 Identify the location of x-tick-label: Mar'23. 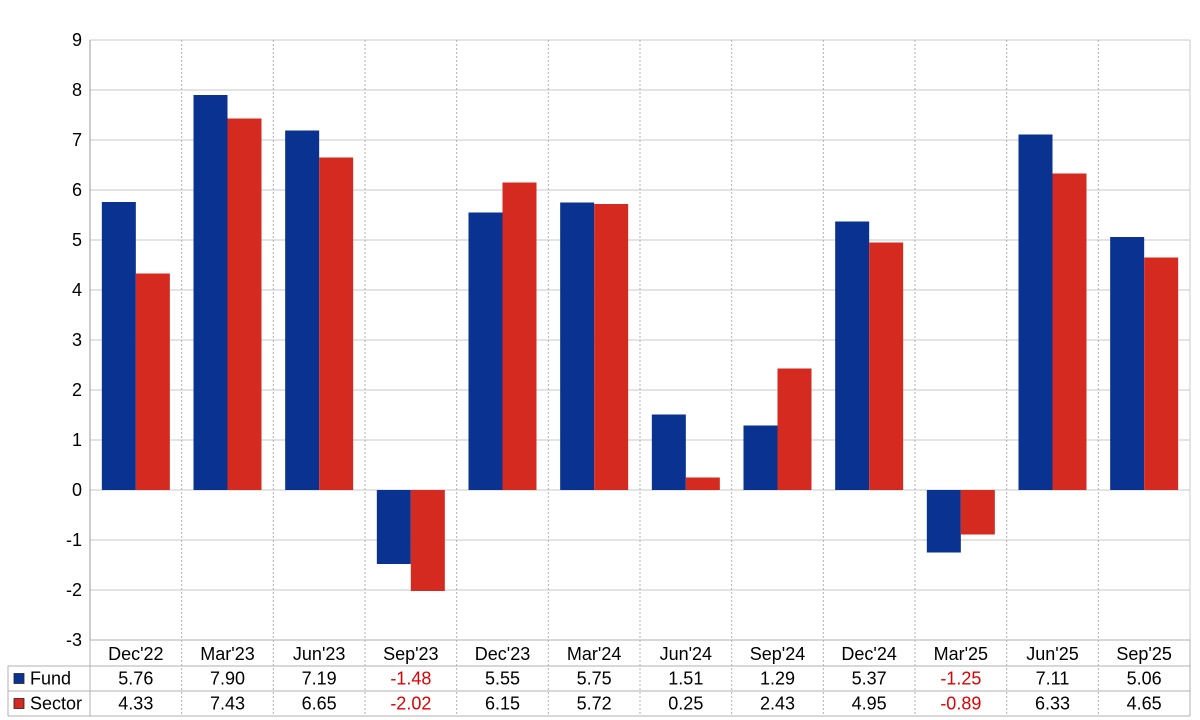
(227, 654).